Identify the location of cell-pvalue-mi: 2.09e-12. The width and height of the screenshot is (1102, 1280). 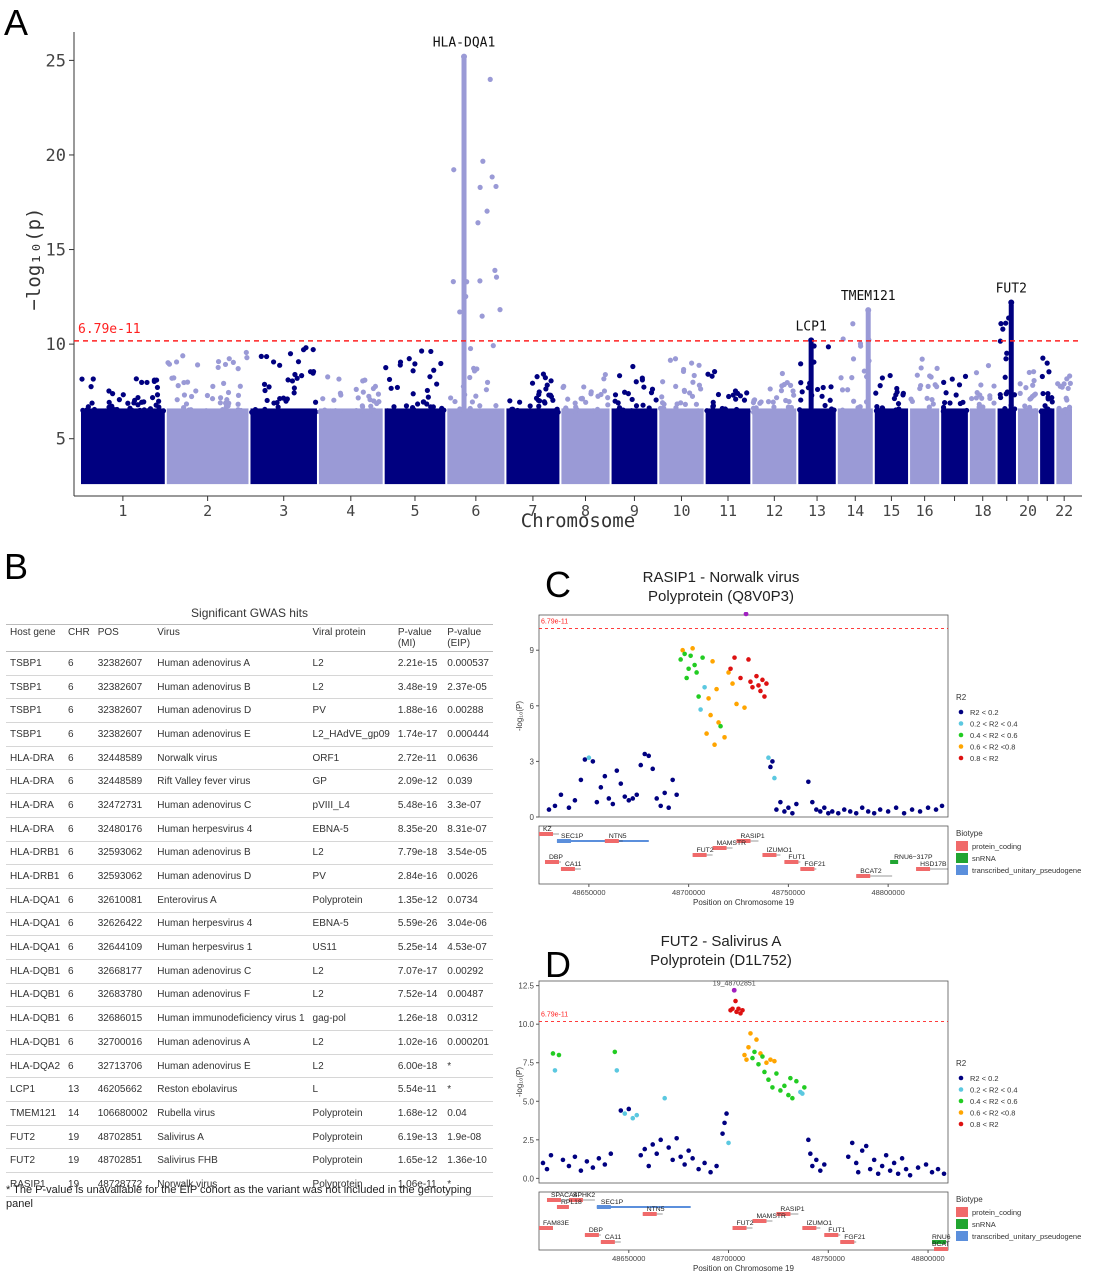
(418, 782).